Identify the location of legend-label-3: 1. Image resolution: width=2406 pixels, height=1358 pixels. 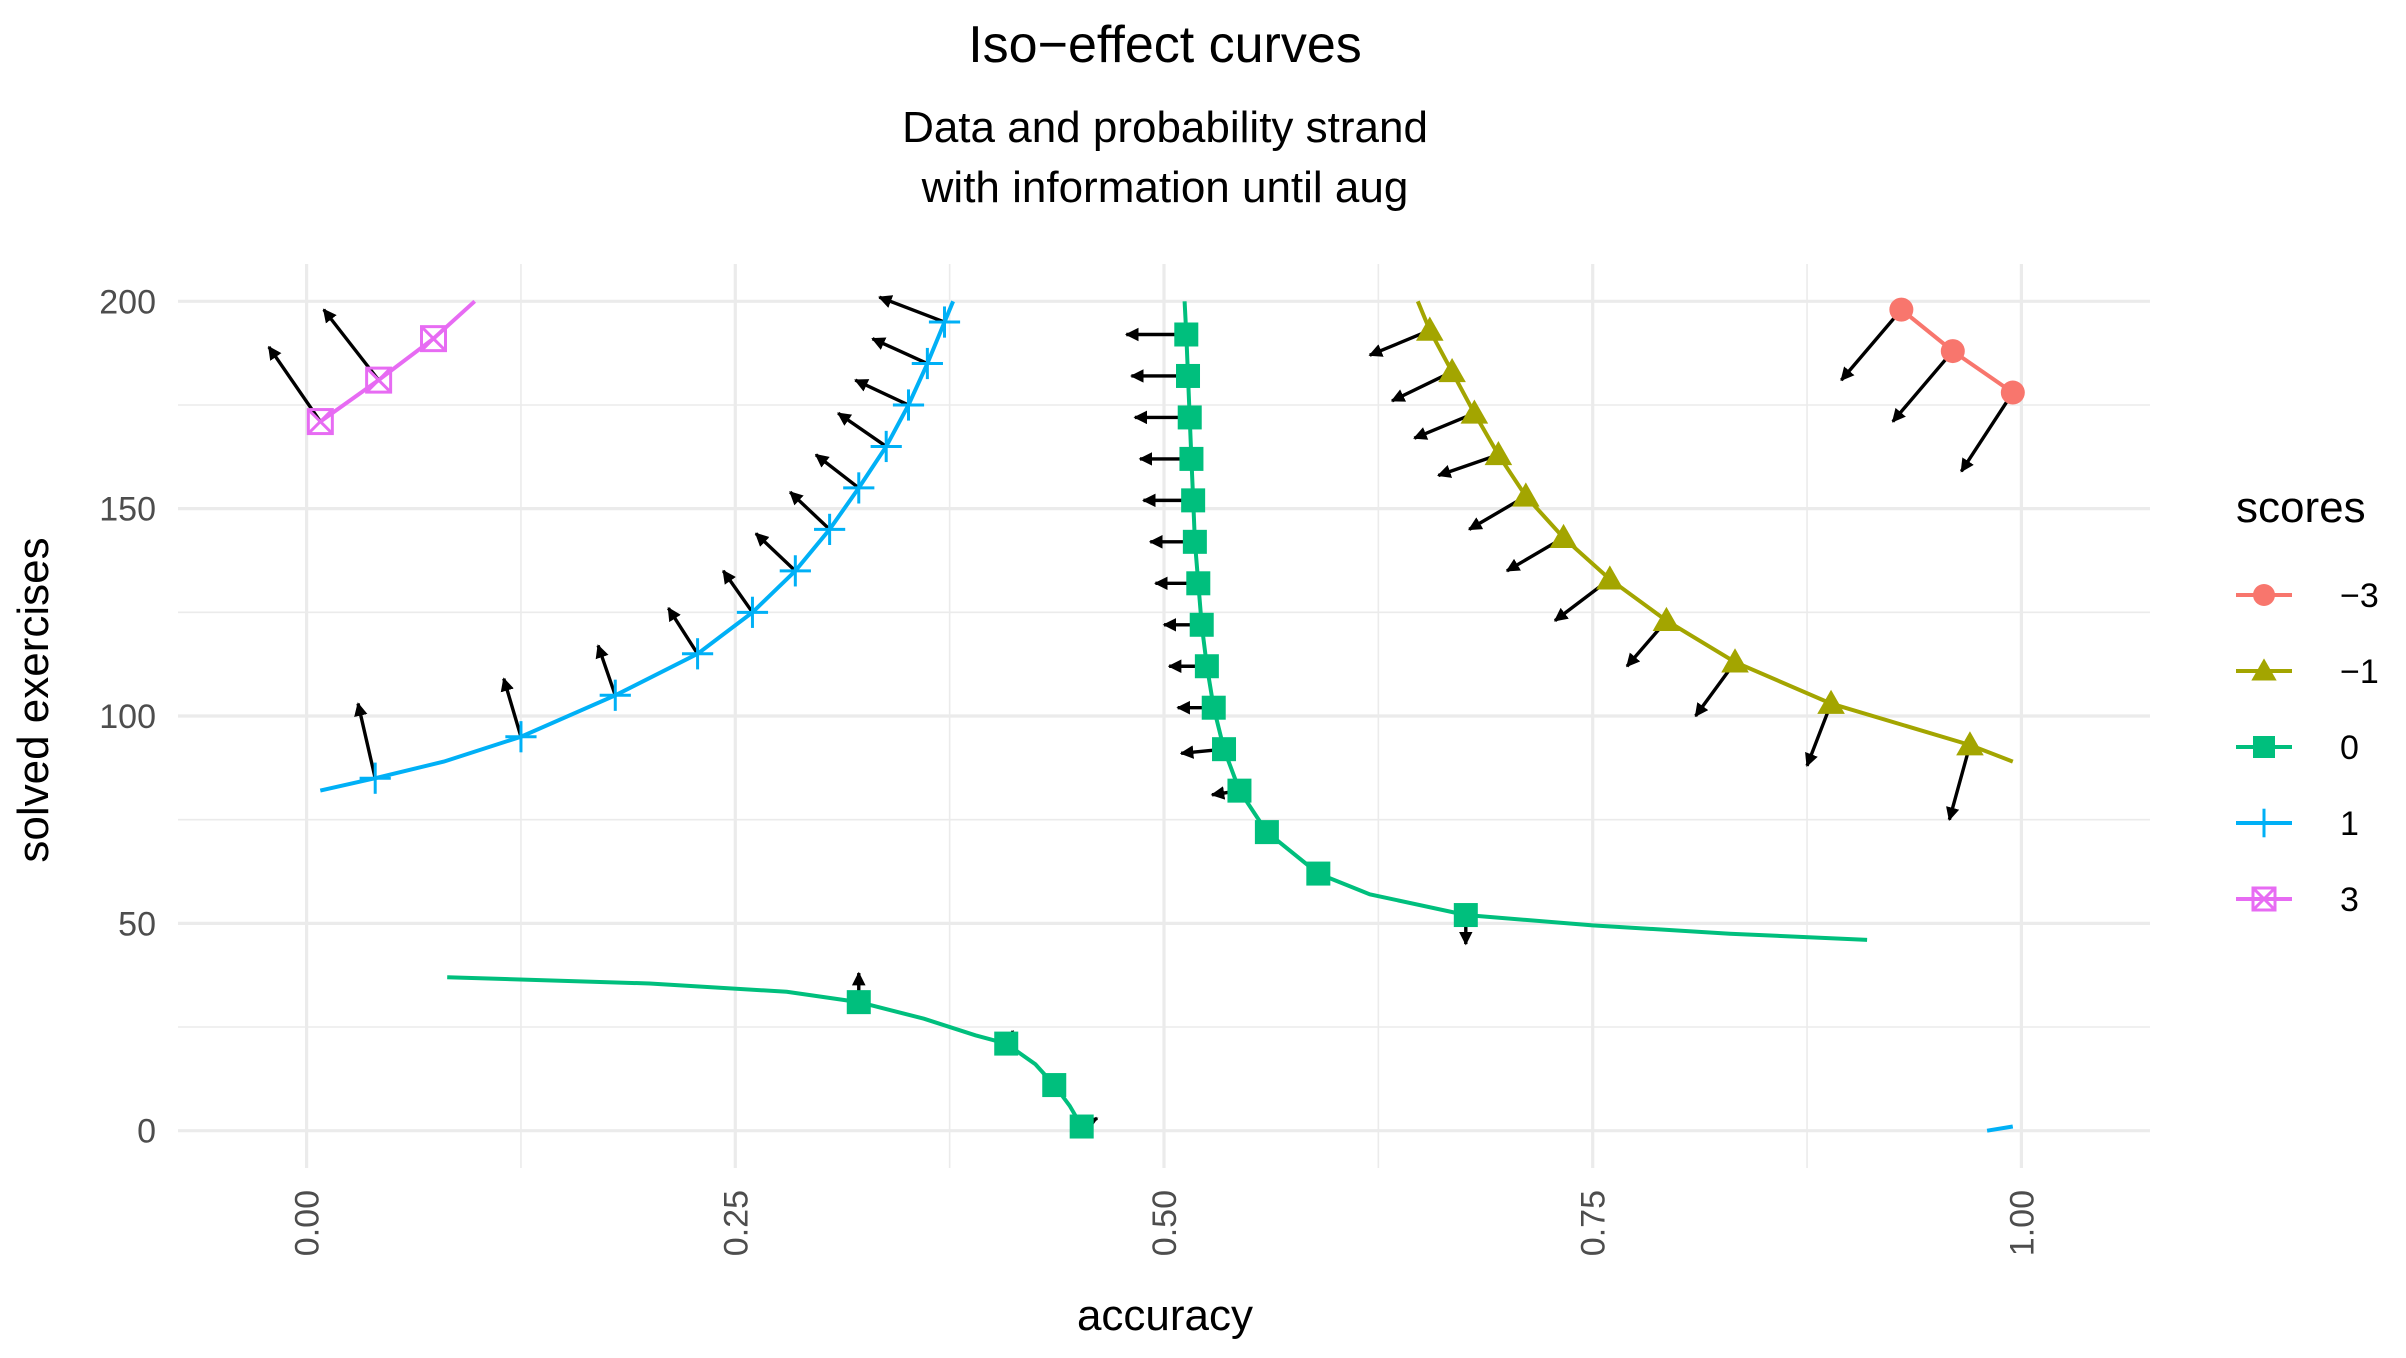
(2349, 824).